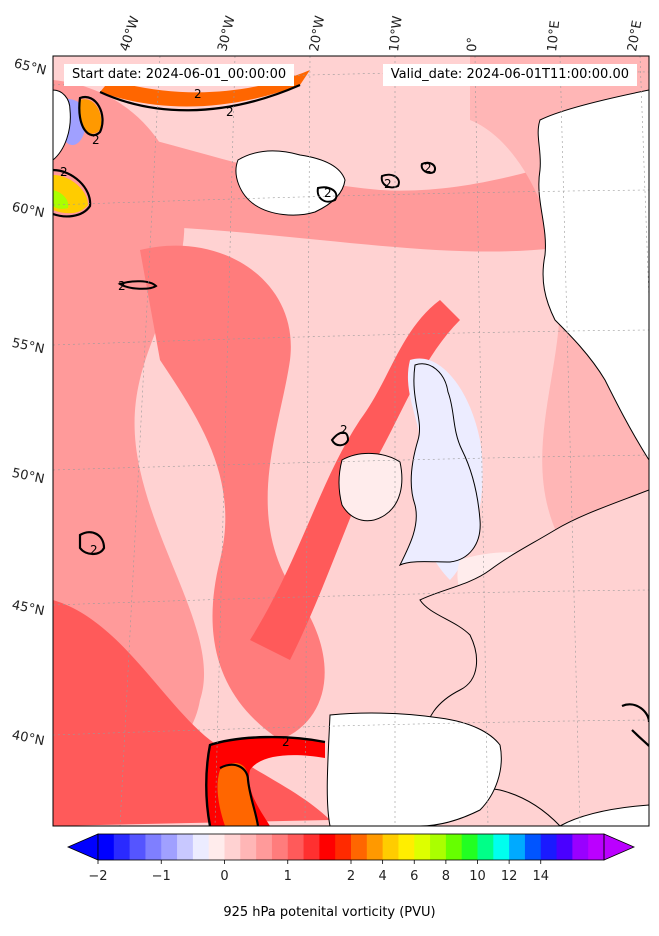  I want to click on colorbar-tick-label: 0, so click(224, 876).